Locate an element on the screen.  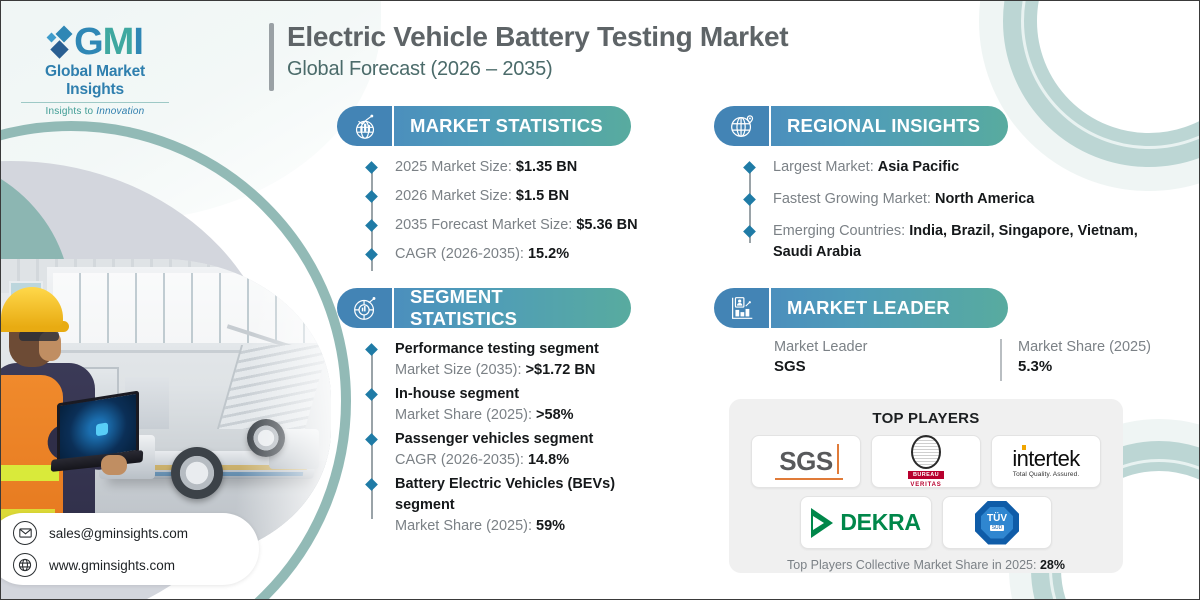
region-label: Largest Market: is located at coordinates (825, 167).